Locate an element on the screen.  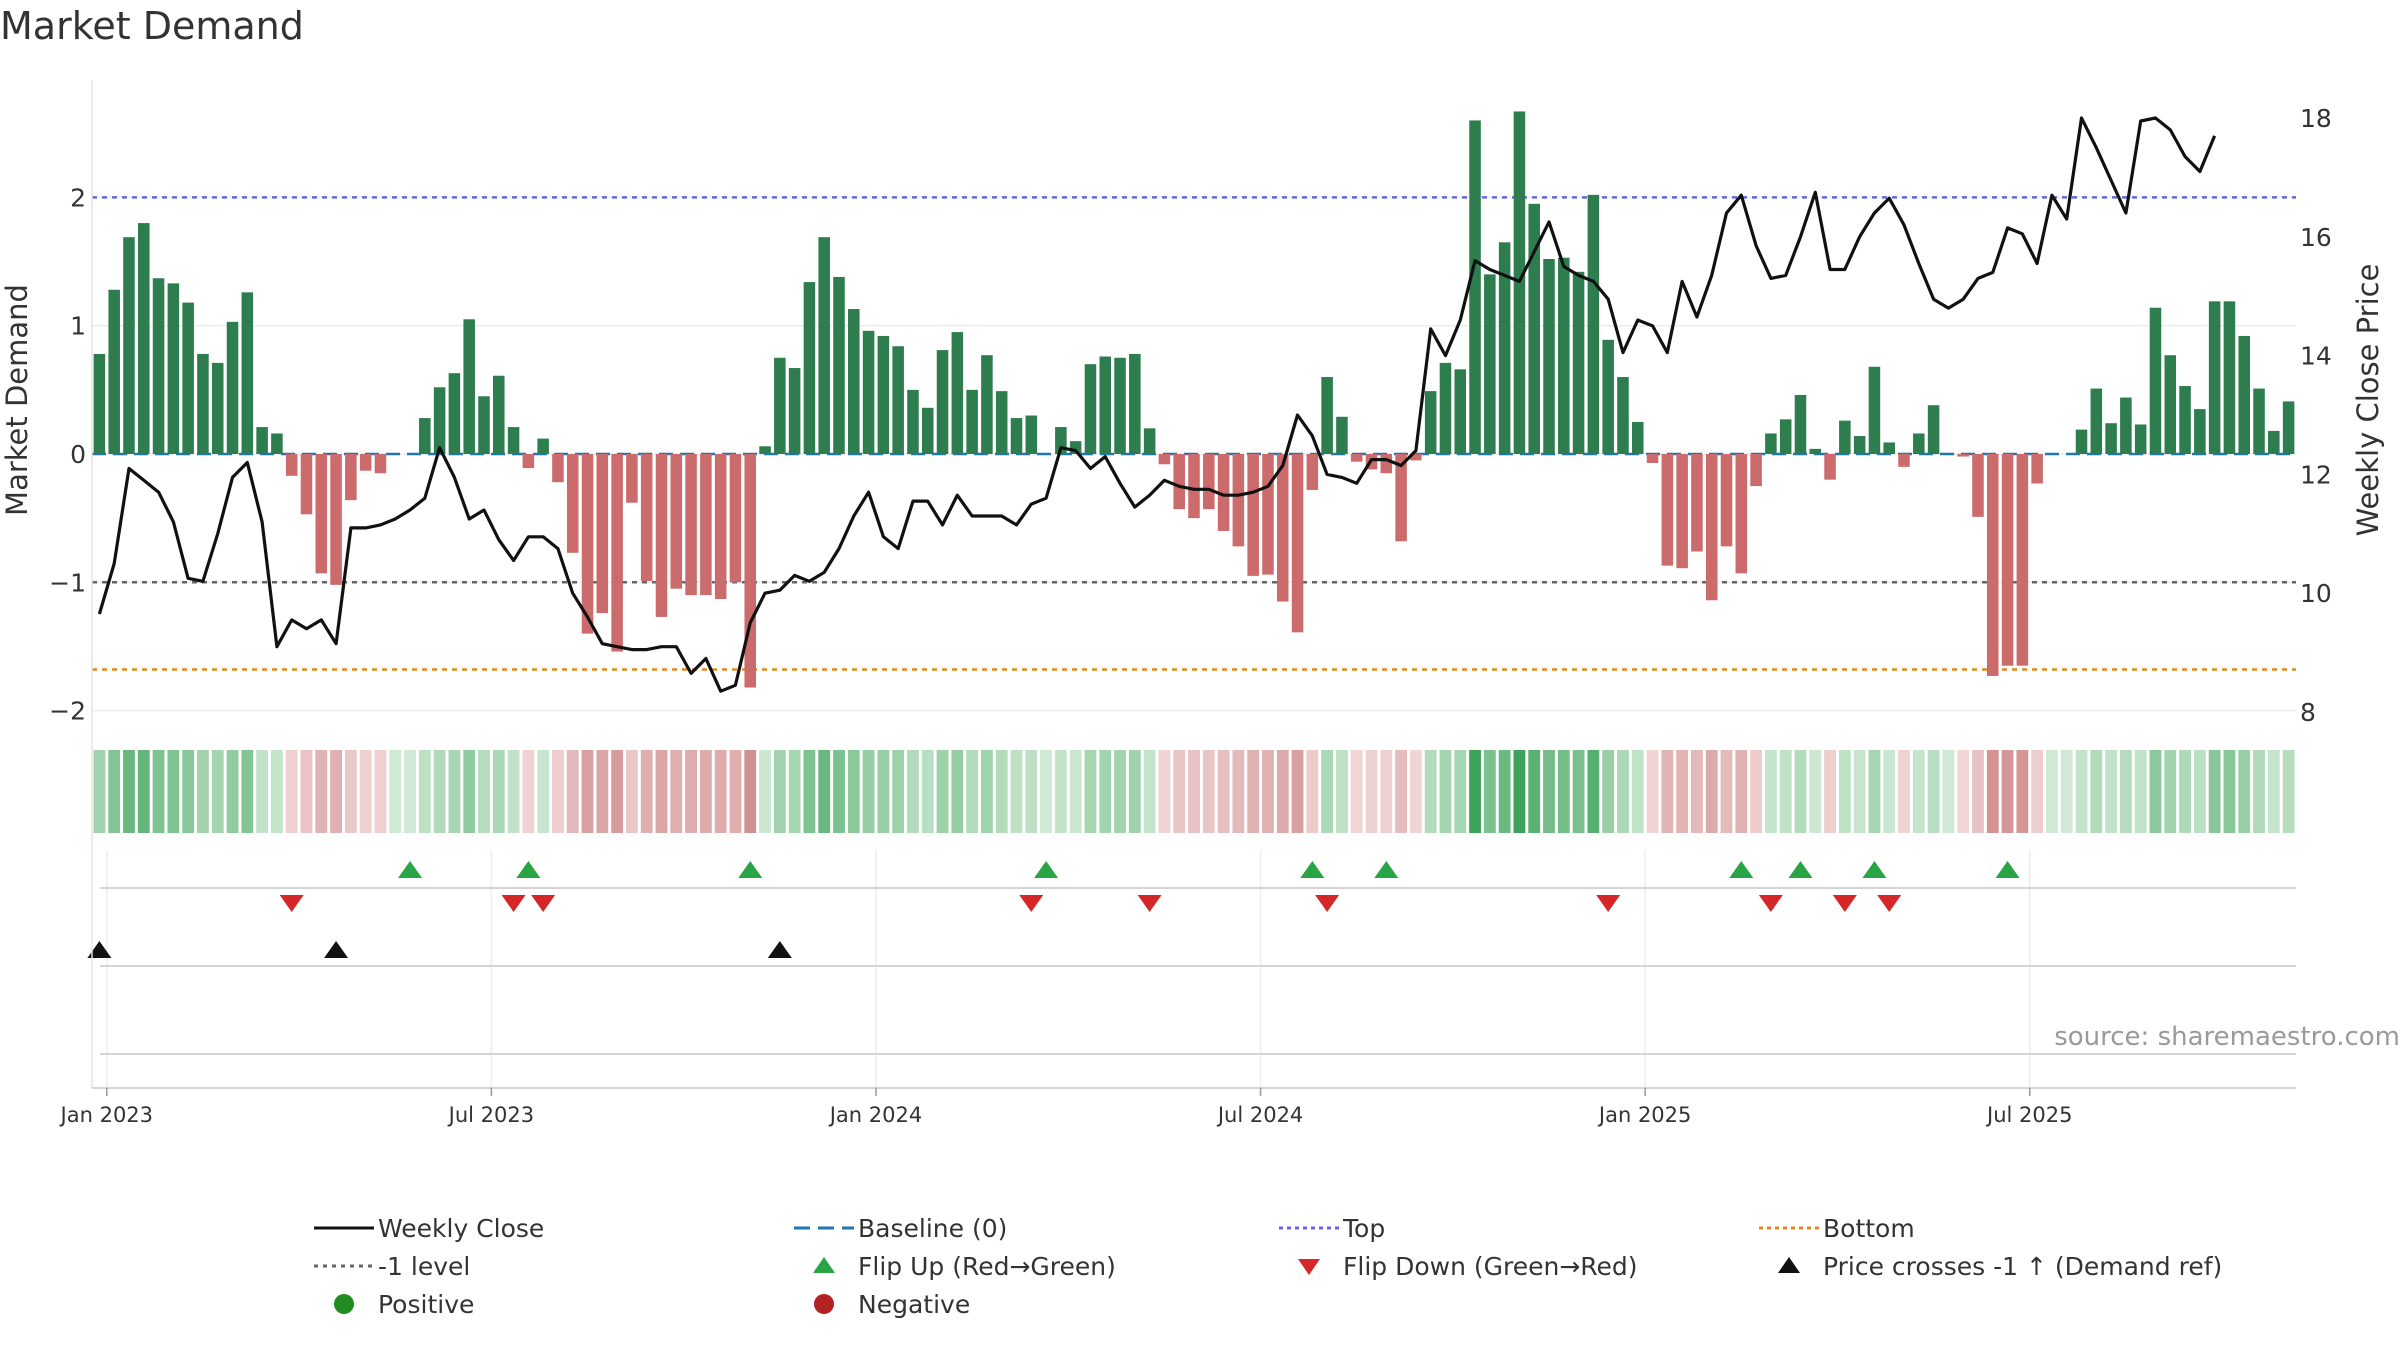
legend-item-minus1-level: -1 level is located at coordinates (390, 1266).